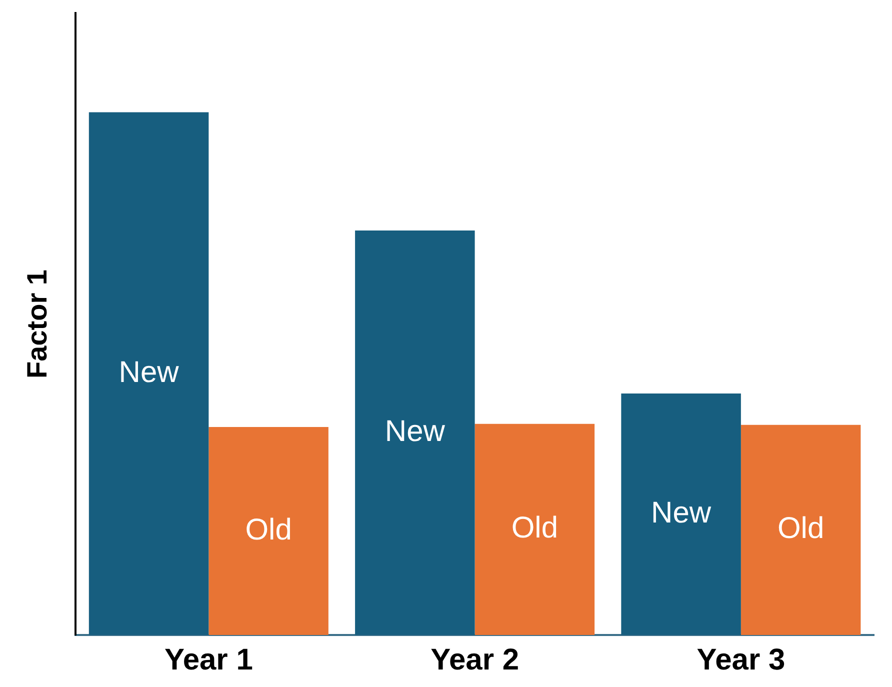 The image size is (892, 687). What do you see at coordinates (741, 659) in the screenshot?
I see `x-tick-label: Year 3` at bounding box center [741, 659].